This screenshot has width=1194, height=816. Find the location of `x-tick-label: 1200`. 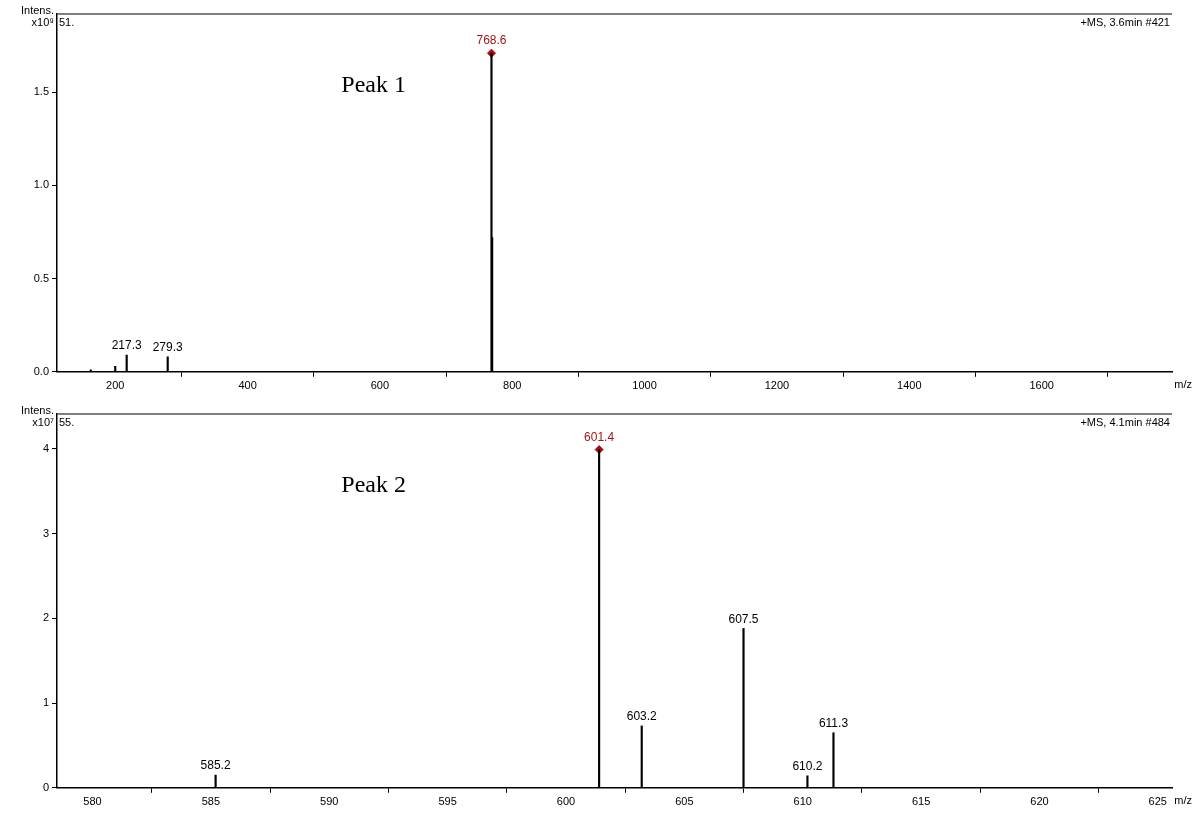

x-tick-label: 1200 is located at coordinates (777, 385).